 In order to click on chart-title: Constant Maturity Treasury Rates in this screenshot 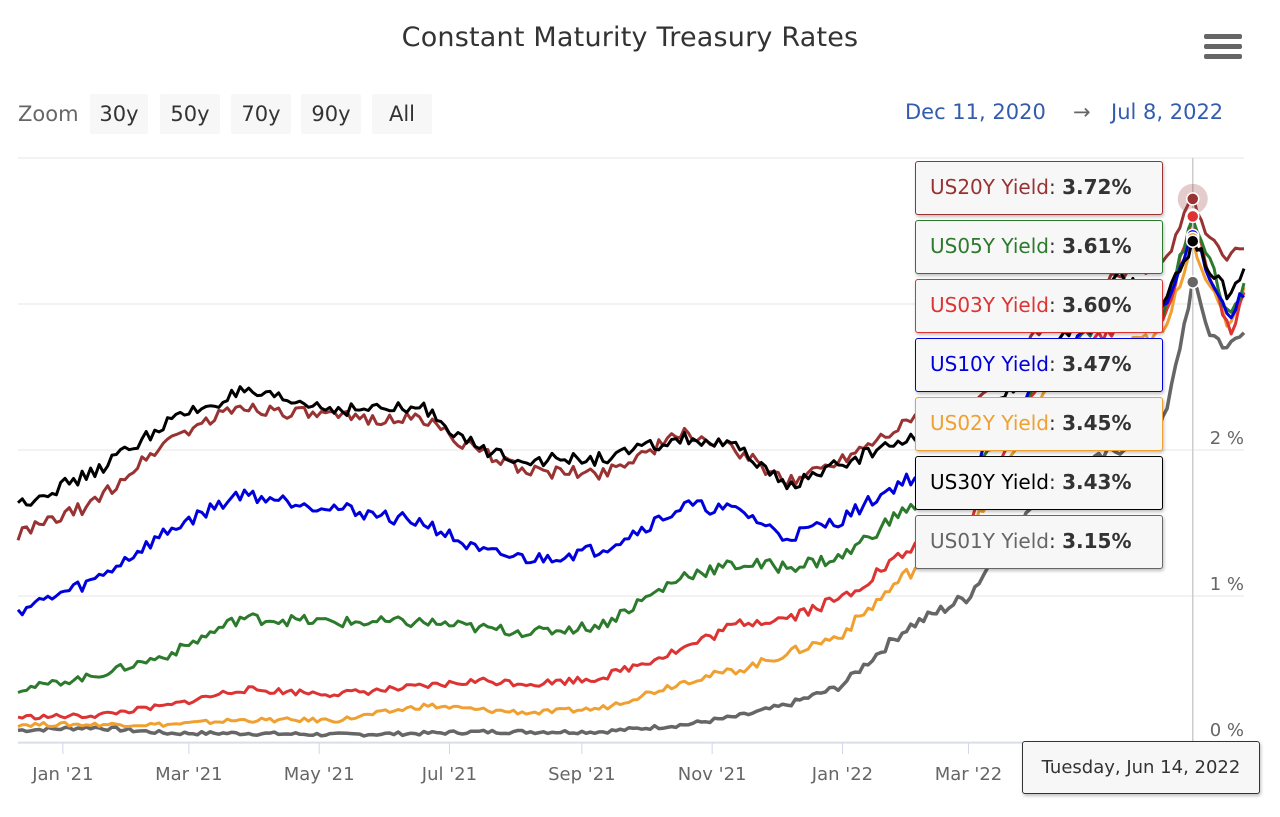, I will do `click(630, 37)`.